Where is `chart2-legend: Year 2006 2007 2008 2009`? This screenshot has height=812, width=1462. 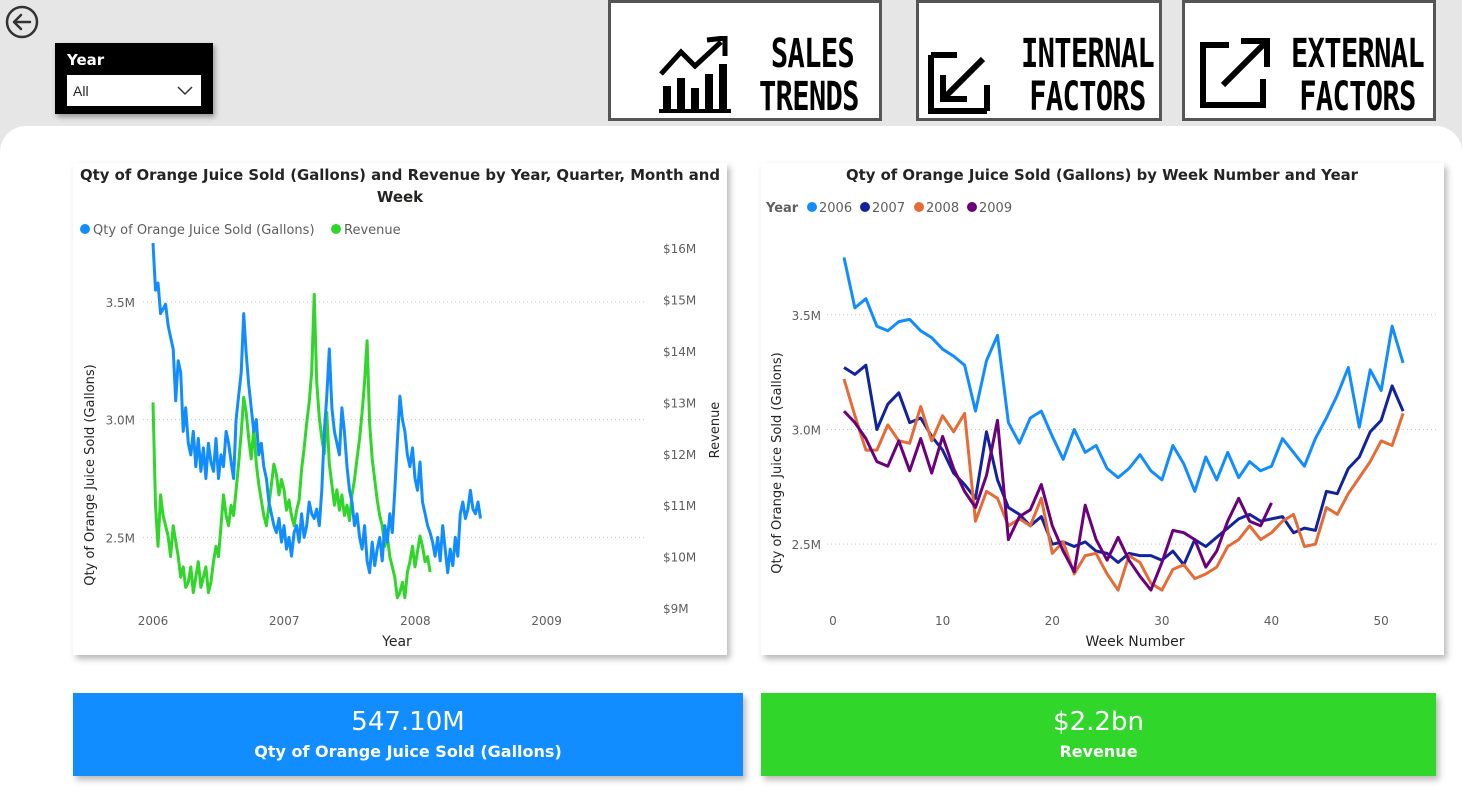
chart2-legend: Year 2006 2007 2008 2009 is located at coordinates (888, 208).